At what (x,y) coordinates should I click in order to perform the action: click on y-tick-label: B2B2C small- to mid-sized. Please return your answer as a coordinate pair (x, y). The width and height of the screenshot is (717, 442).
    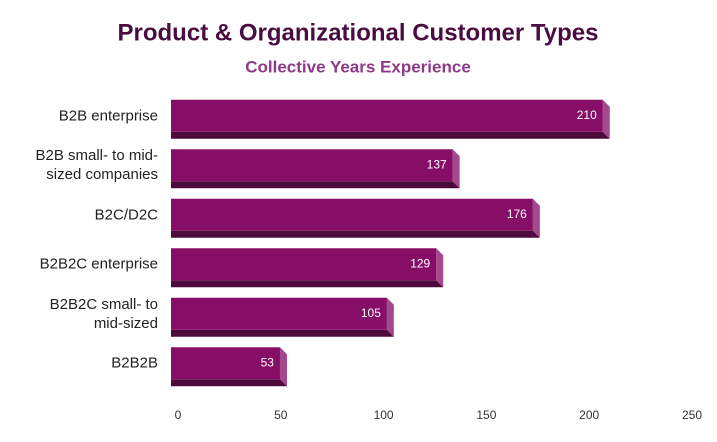
    Looking at the image, I should click on (103, 313).